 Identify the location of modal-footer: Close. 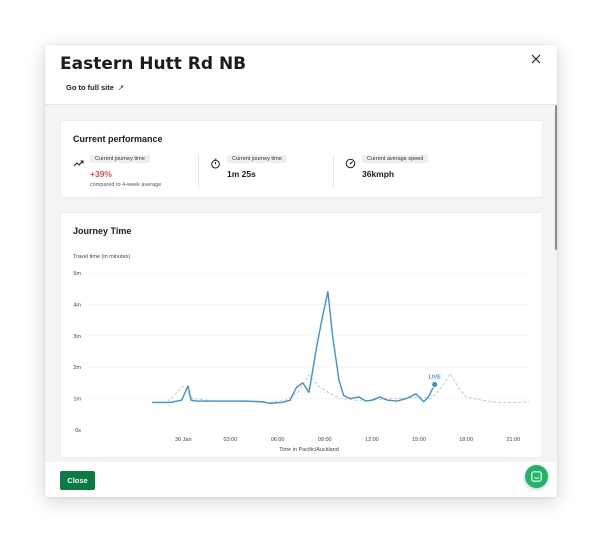
(301, 479).